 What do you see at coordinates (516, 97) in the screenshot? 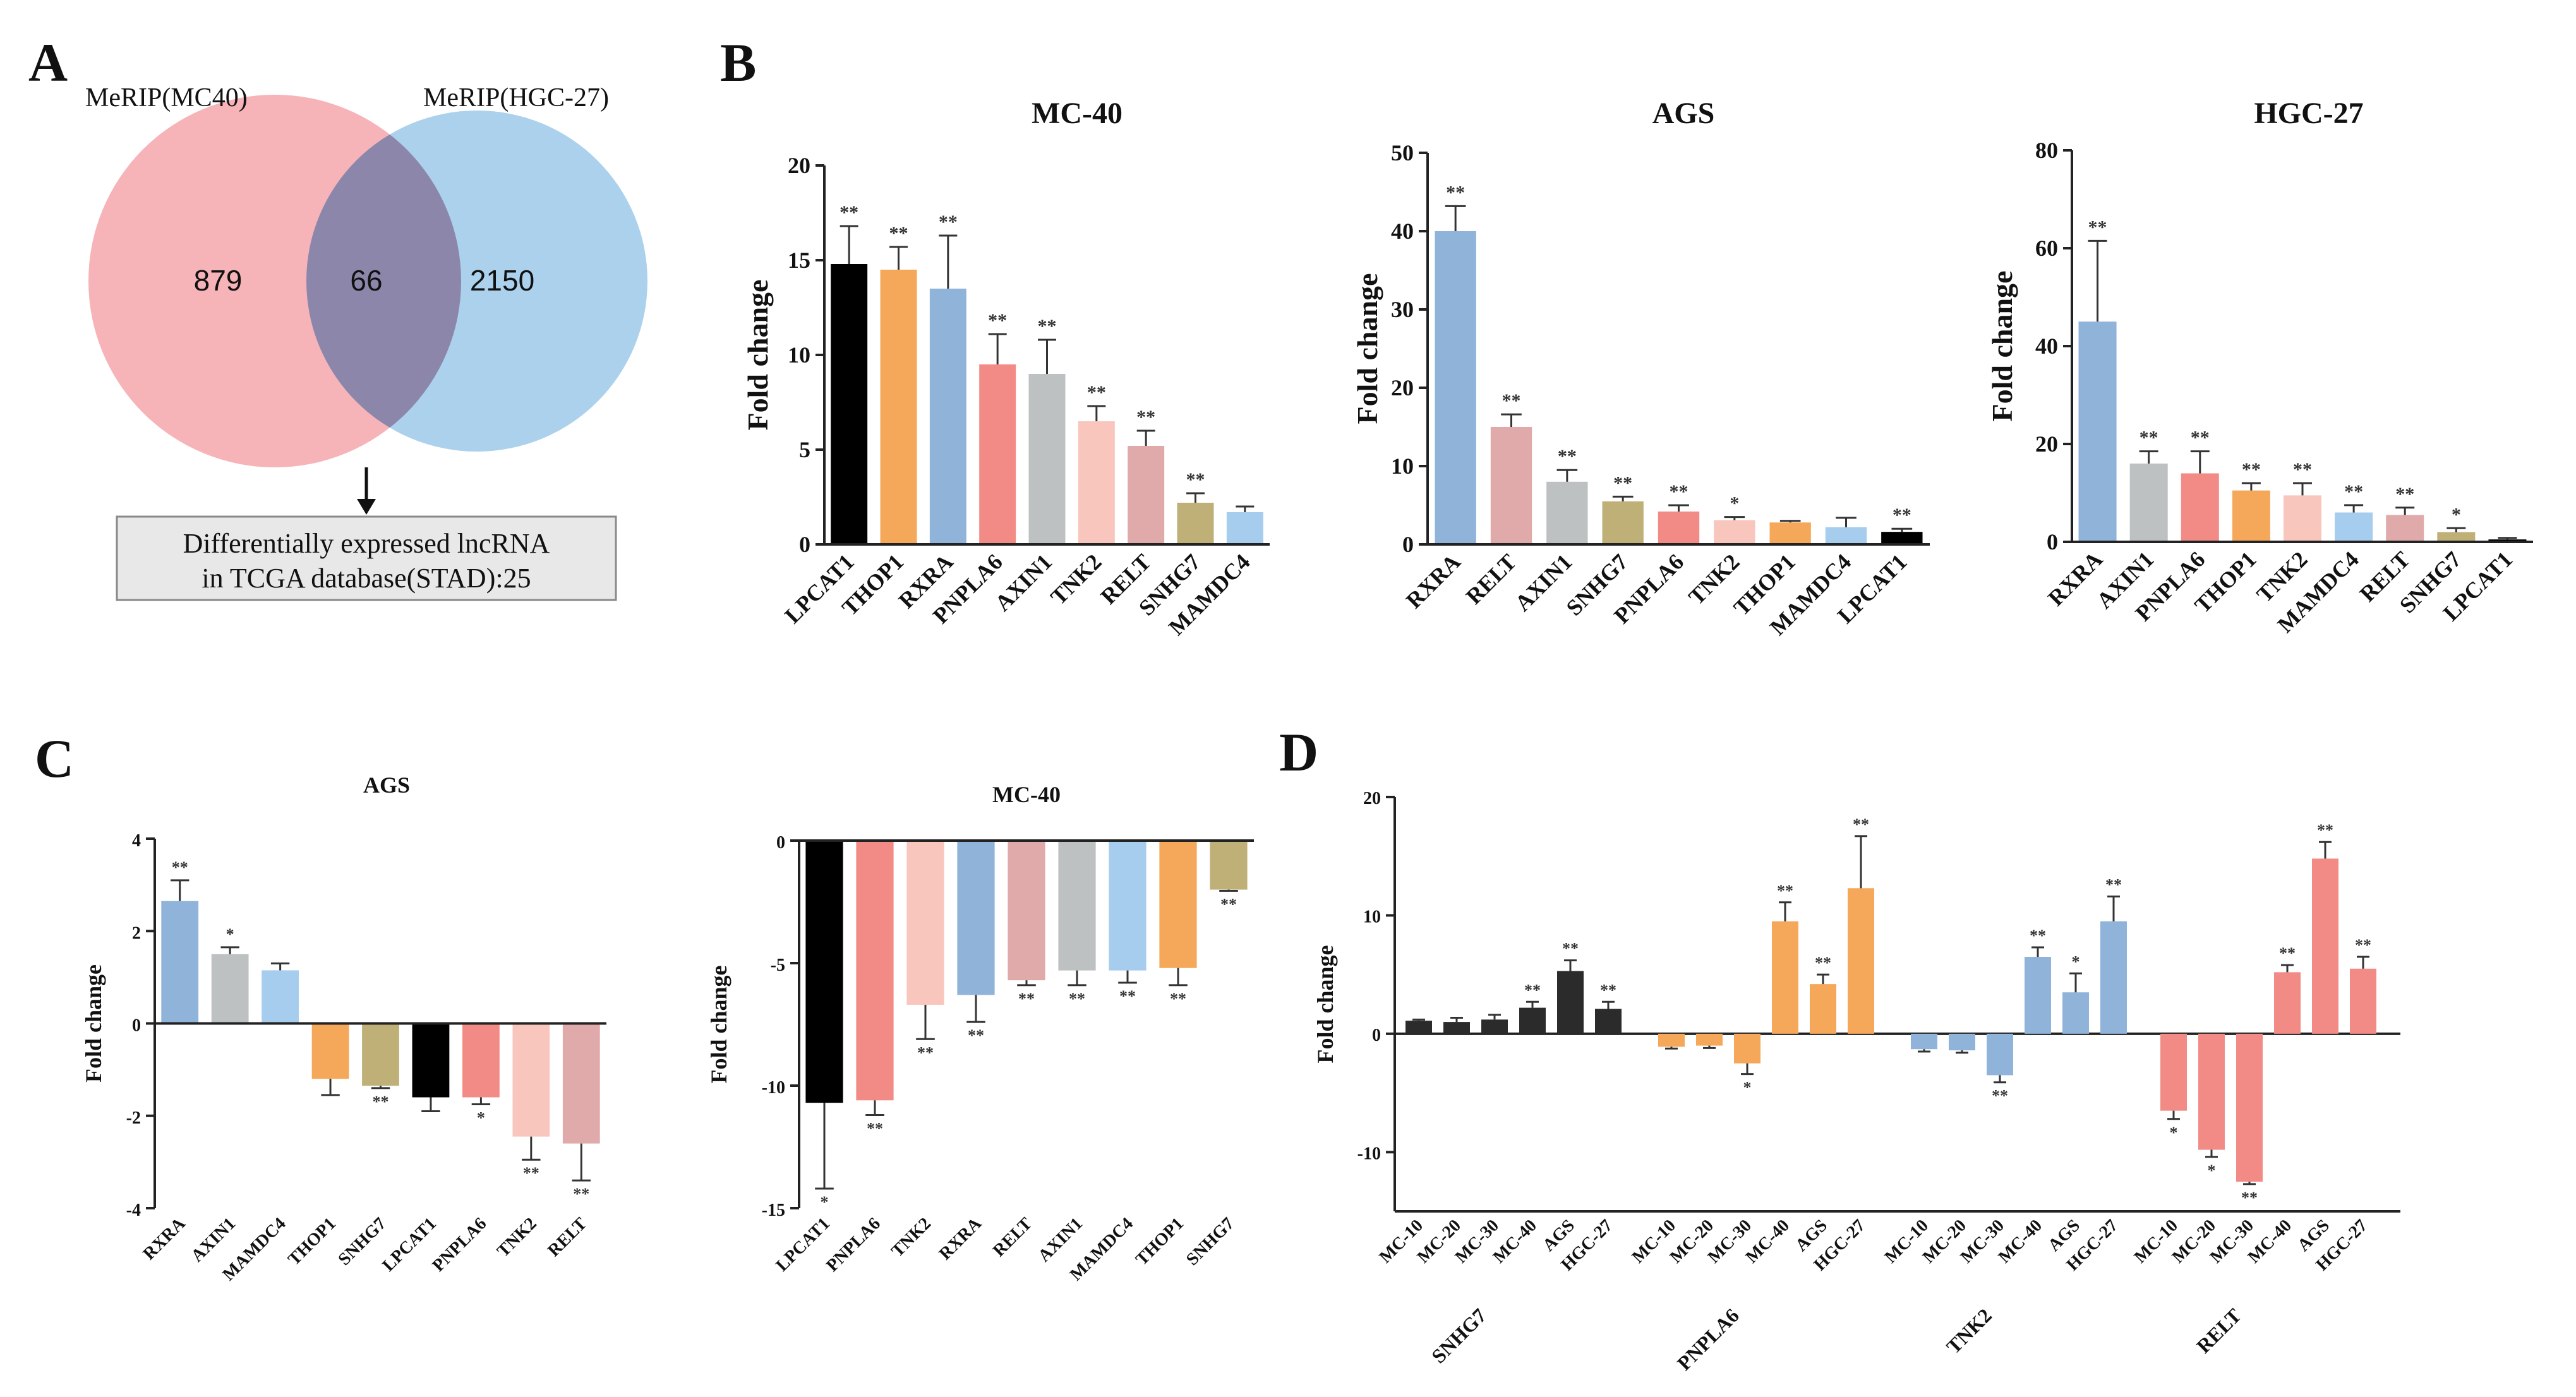
I see `venn-label-hgc27: MeRIP(HGC-27)` at bounding box center [516, 97].